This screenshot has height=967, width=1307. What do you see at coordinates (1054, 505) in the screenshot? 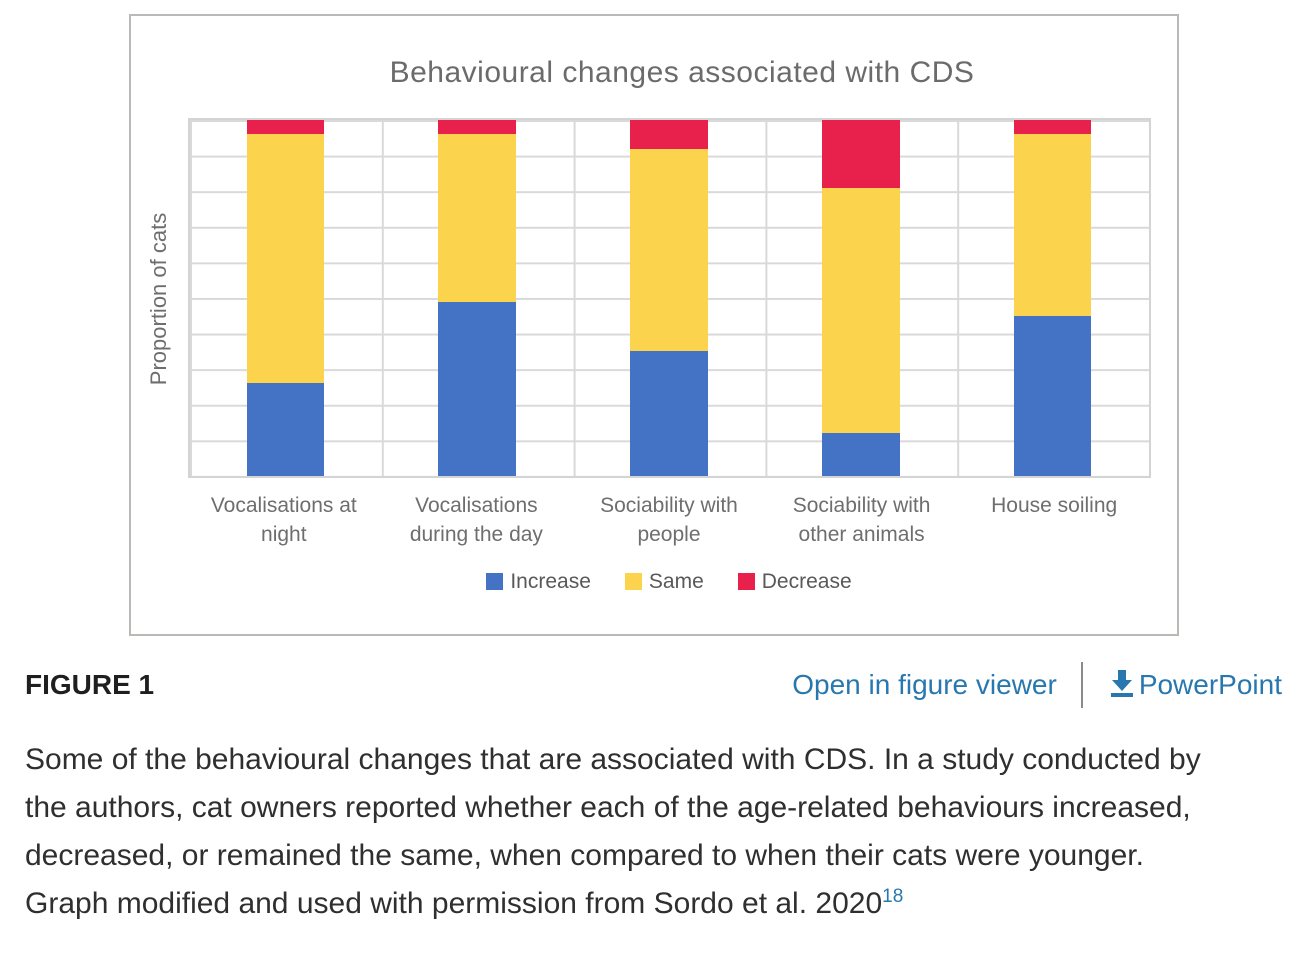
I see `x-axis-category-label: House soiling` at bounding box center [1054, 505].